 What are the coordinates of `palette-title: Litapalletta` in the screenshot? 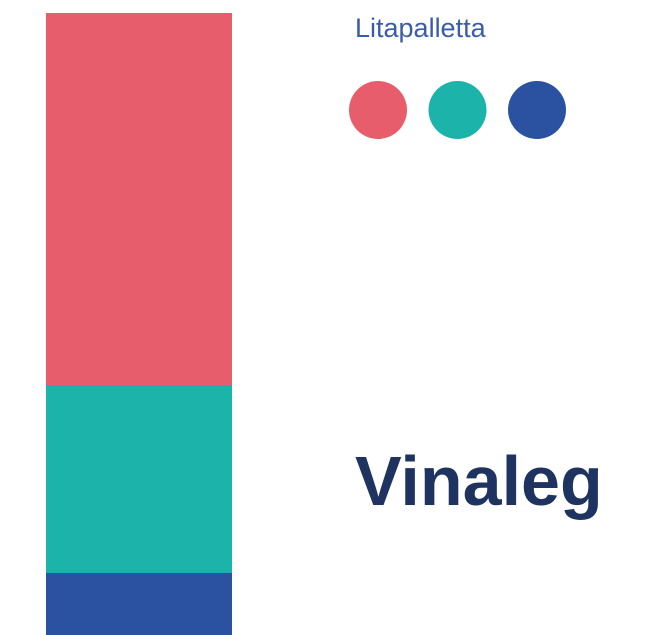 It's located at (421, 28).